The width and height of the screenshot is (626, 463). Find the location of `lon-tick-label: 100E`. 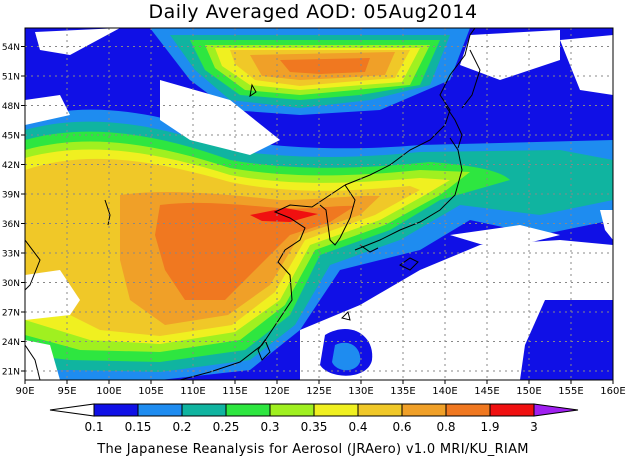

lon-tick-label: 100E is located at coordinates (108, 391).